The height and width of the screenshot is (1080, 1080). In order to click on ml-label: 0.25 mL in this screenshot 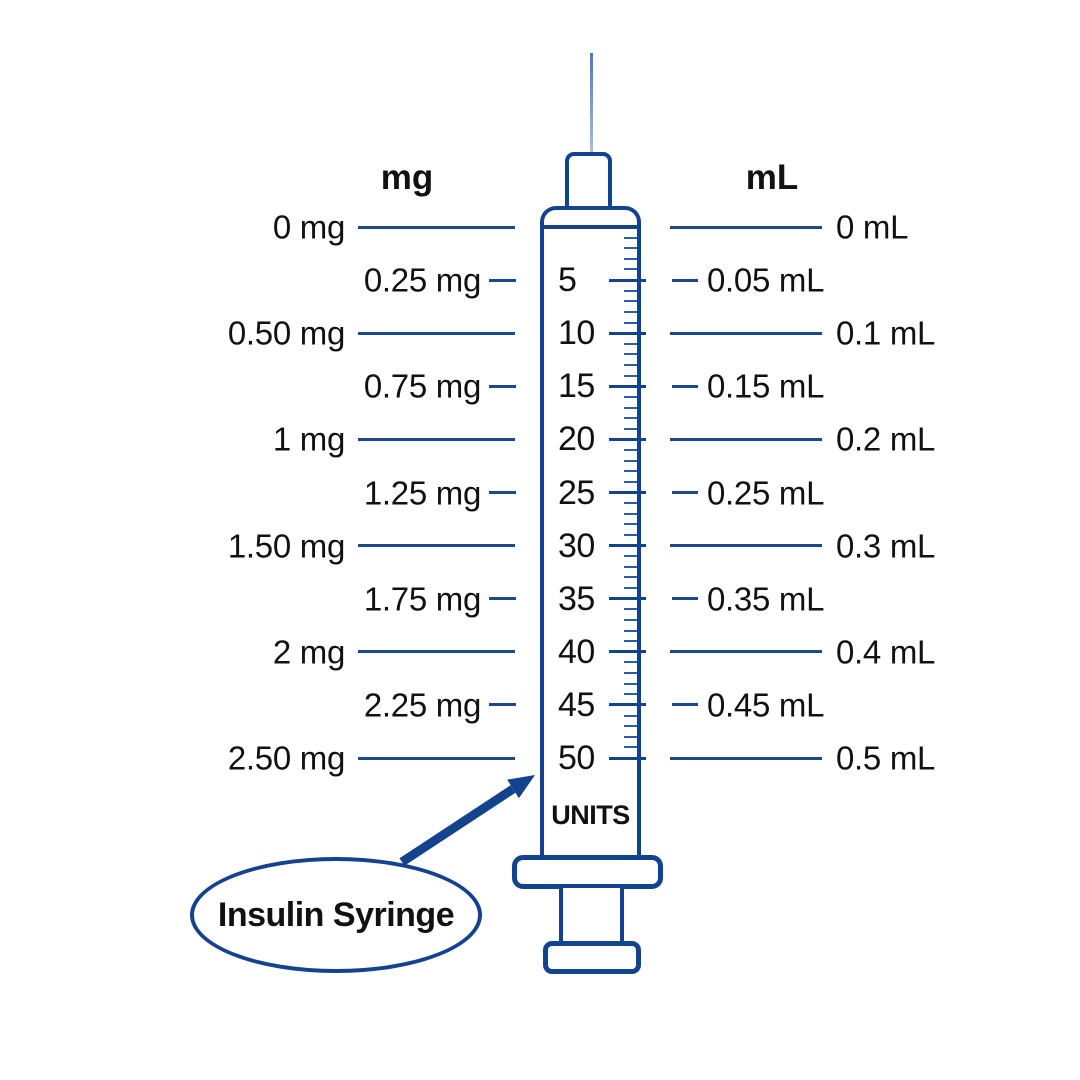, I will do `click(766, 492)`.